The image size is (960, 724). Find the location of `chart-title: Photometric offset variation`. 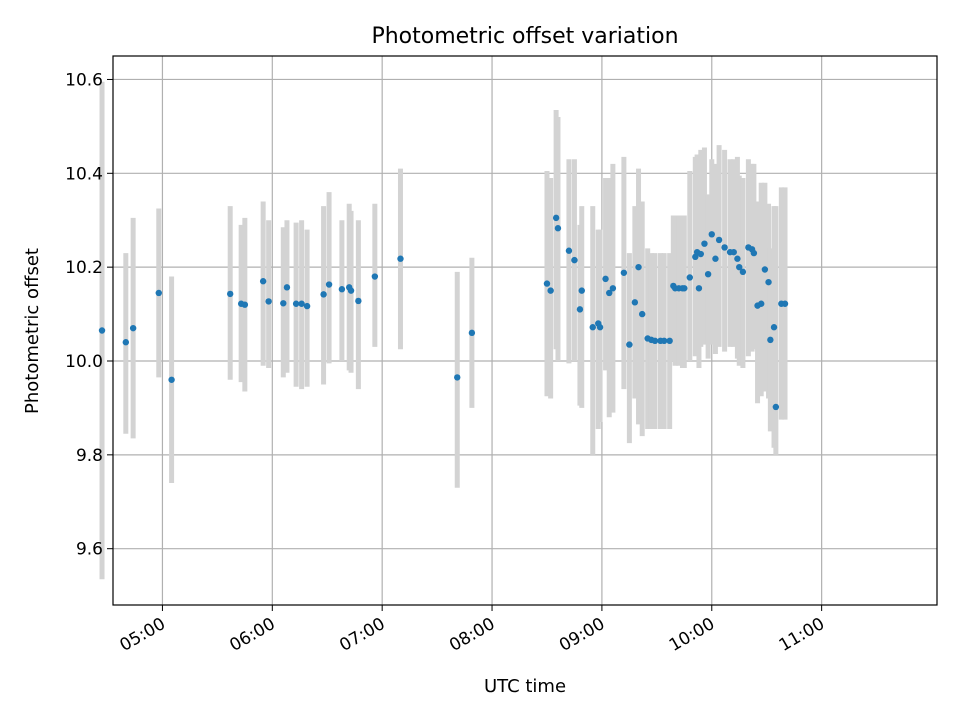

chart-title: Photometric offset variation is located at coordinates (524, 36).